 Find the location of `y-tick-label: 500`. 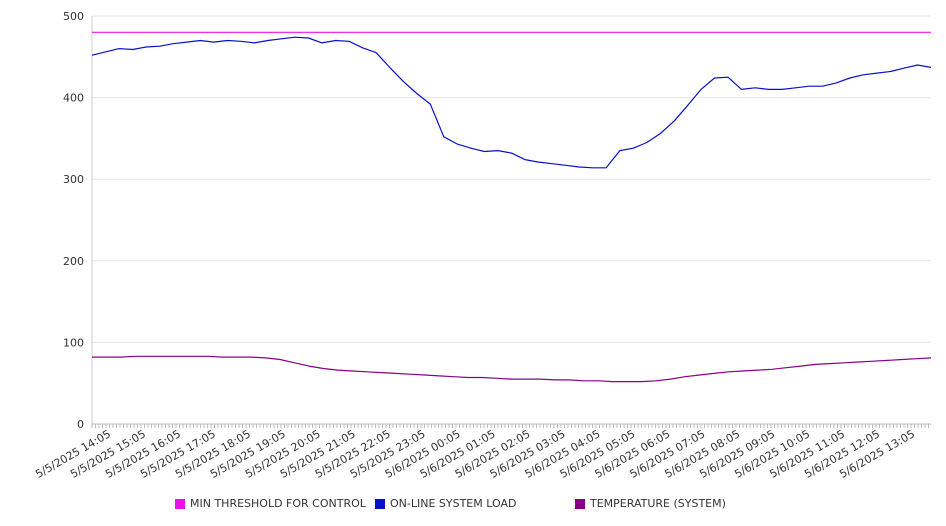

y-tick-label: 500 is located at coordinates (73, 16).